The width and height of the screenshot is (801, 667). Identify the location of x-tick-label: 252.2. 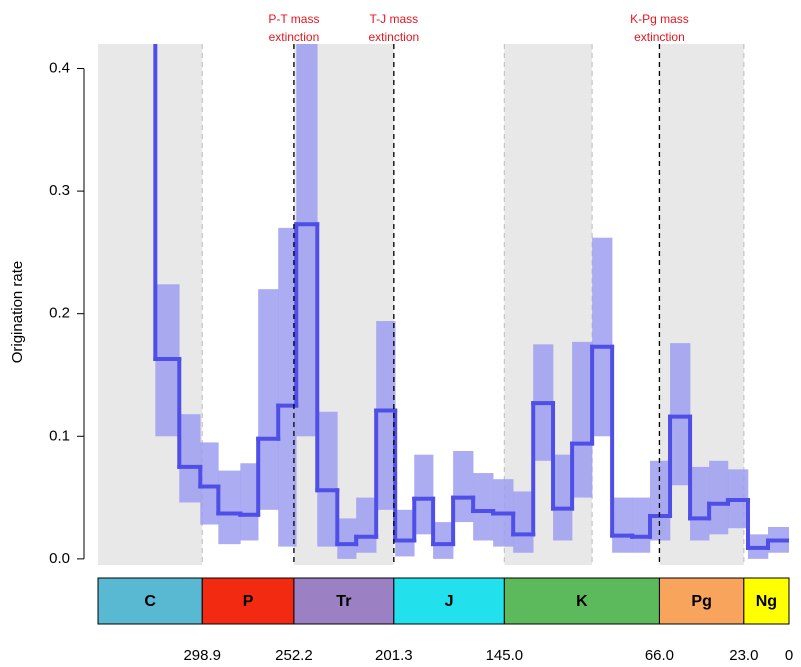
(294, 655).